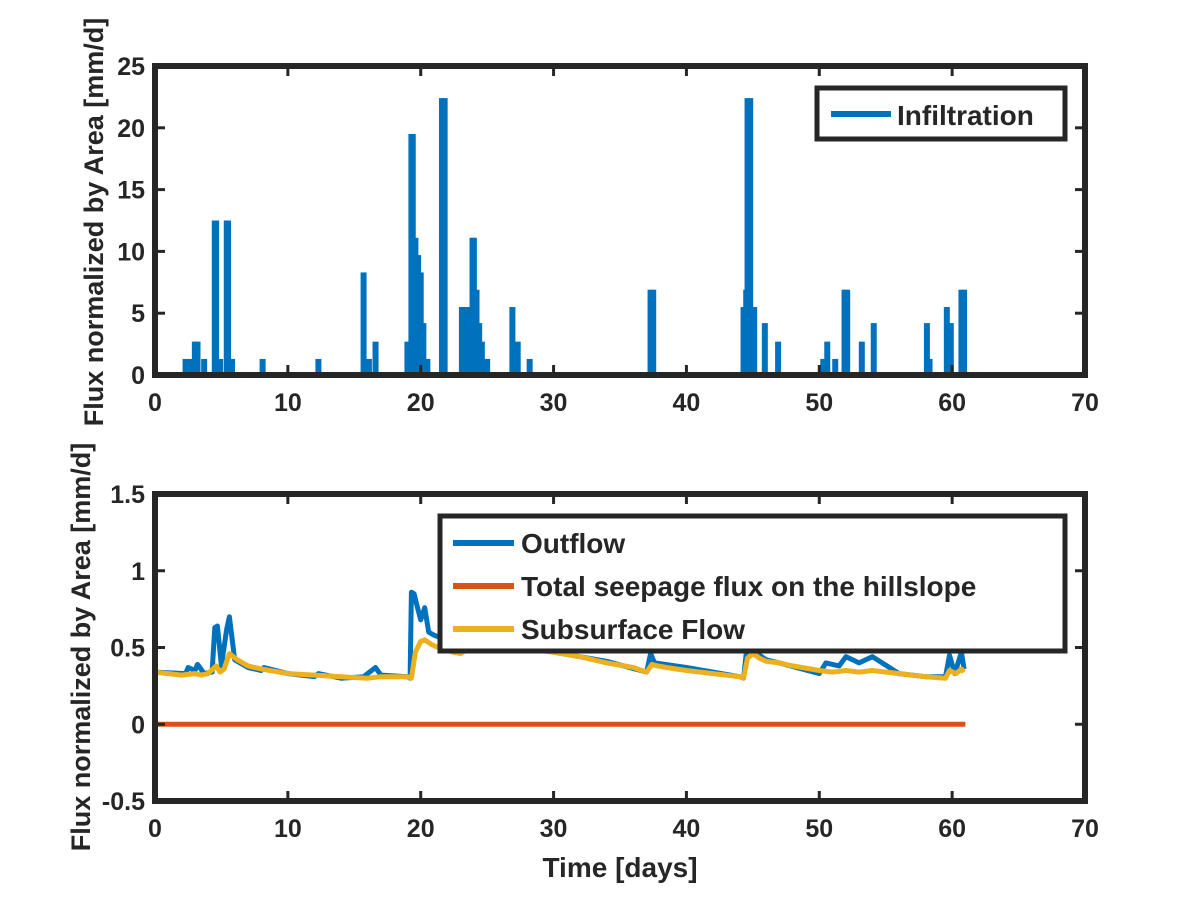 This screenshot has height=900, width=1200. Describe the element at coordinates (554, 829) in the screenshot. I see `outflow-x-tick-label: 30` at that location.